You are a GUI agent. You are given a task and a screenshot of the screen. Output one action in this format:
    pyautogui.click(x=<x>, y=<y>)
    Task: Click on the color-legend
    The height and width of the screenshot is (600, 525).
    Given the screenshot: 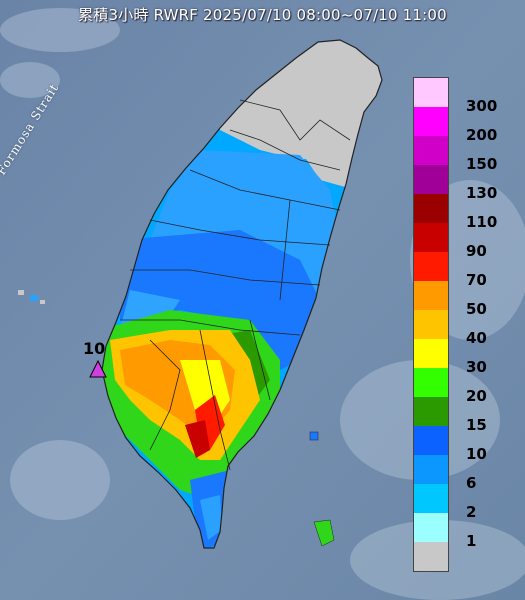 What is the action you would take?
    pyautogui.click(x=431, y=324)
    